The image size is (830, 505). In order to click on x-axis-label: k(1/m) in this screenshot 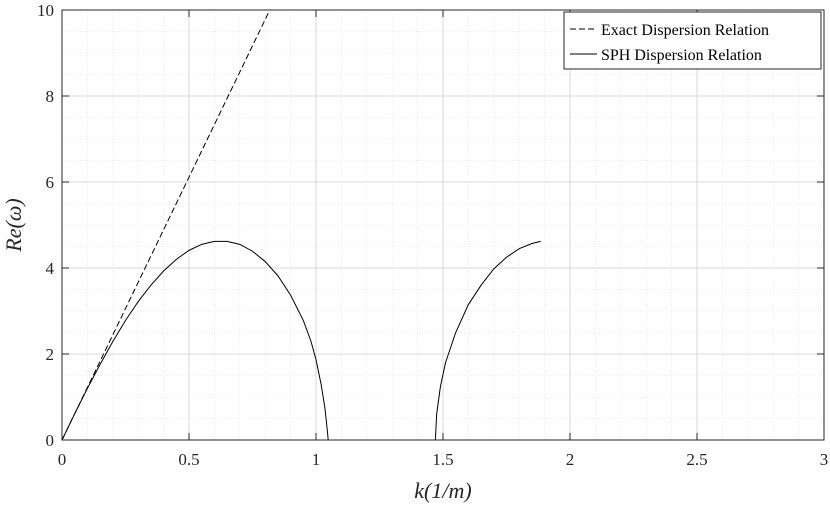, I will do `click(442, 490)`.